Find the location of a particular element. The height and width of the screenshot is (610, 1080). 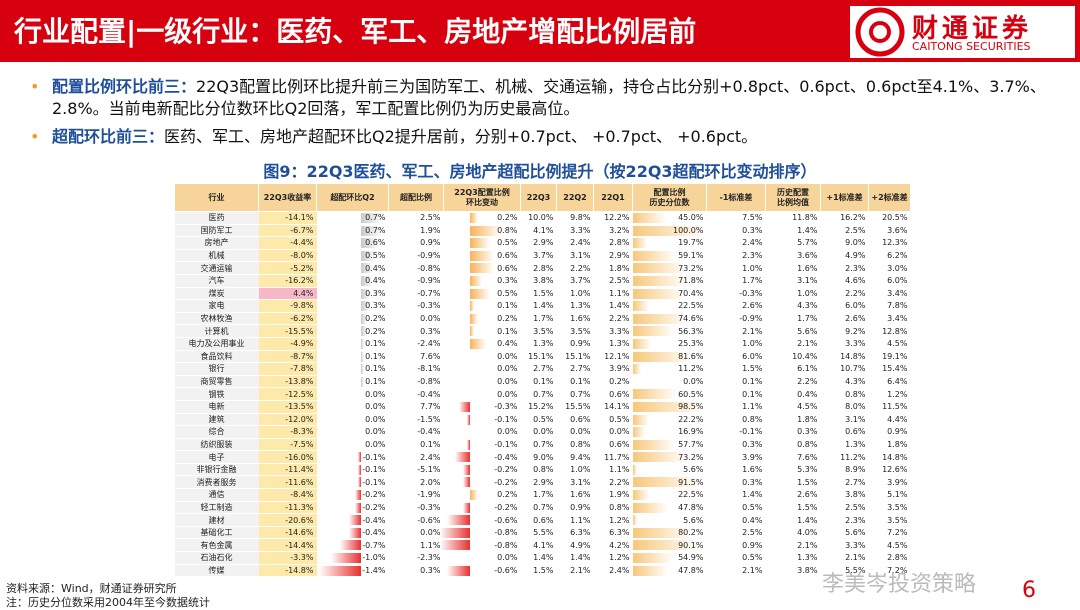

cell-text: 11.5% is located at coordinates (895, 407).